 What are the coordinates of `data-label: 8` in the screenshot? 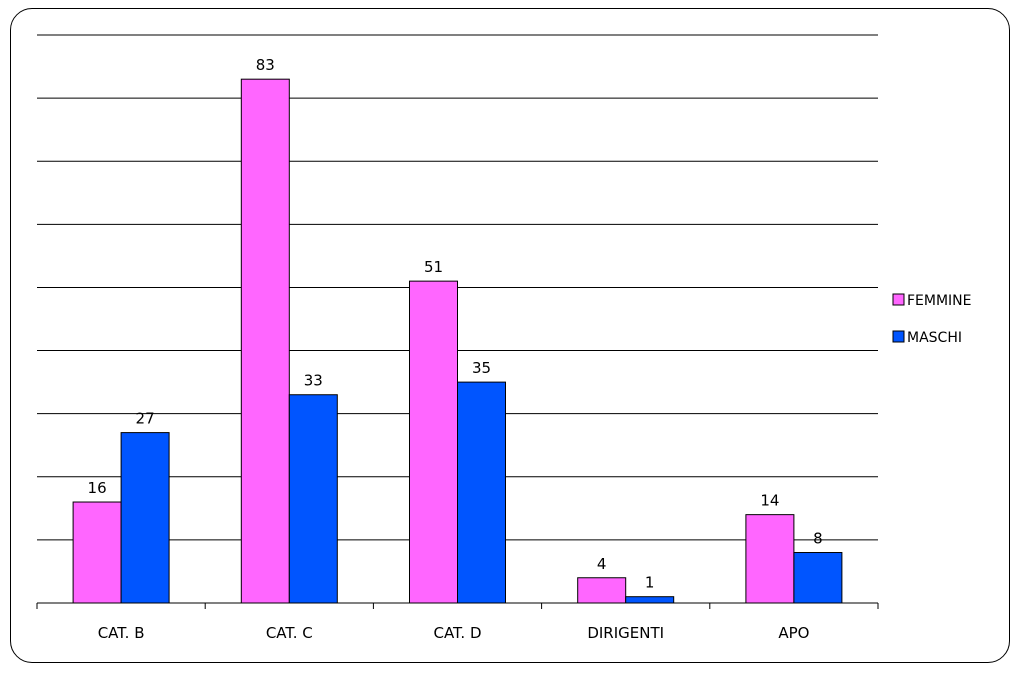 It's located at (818, 539).